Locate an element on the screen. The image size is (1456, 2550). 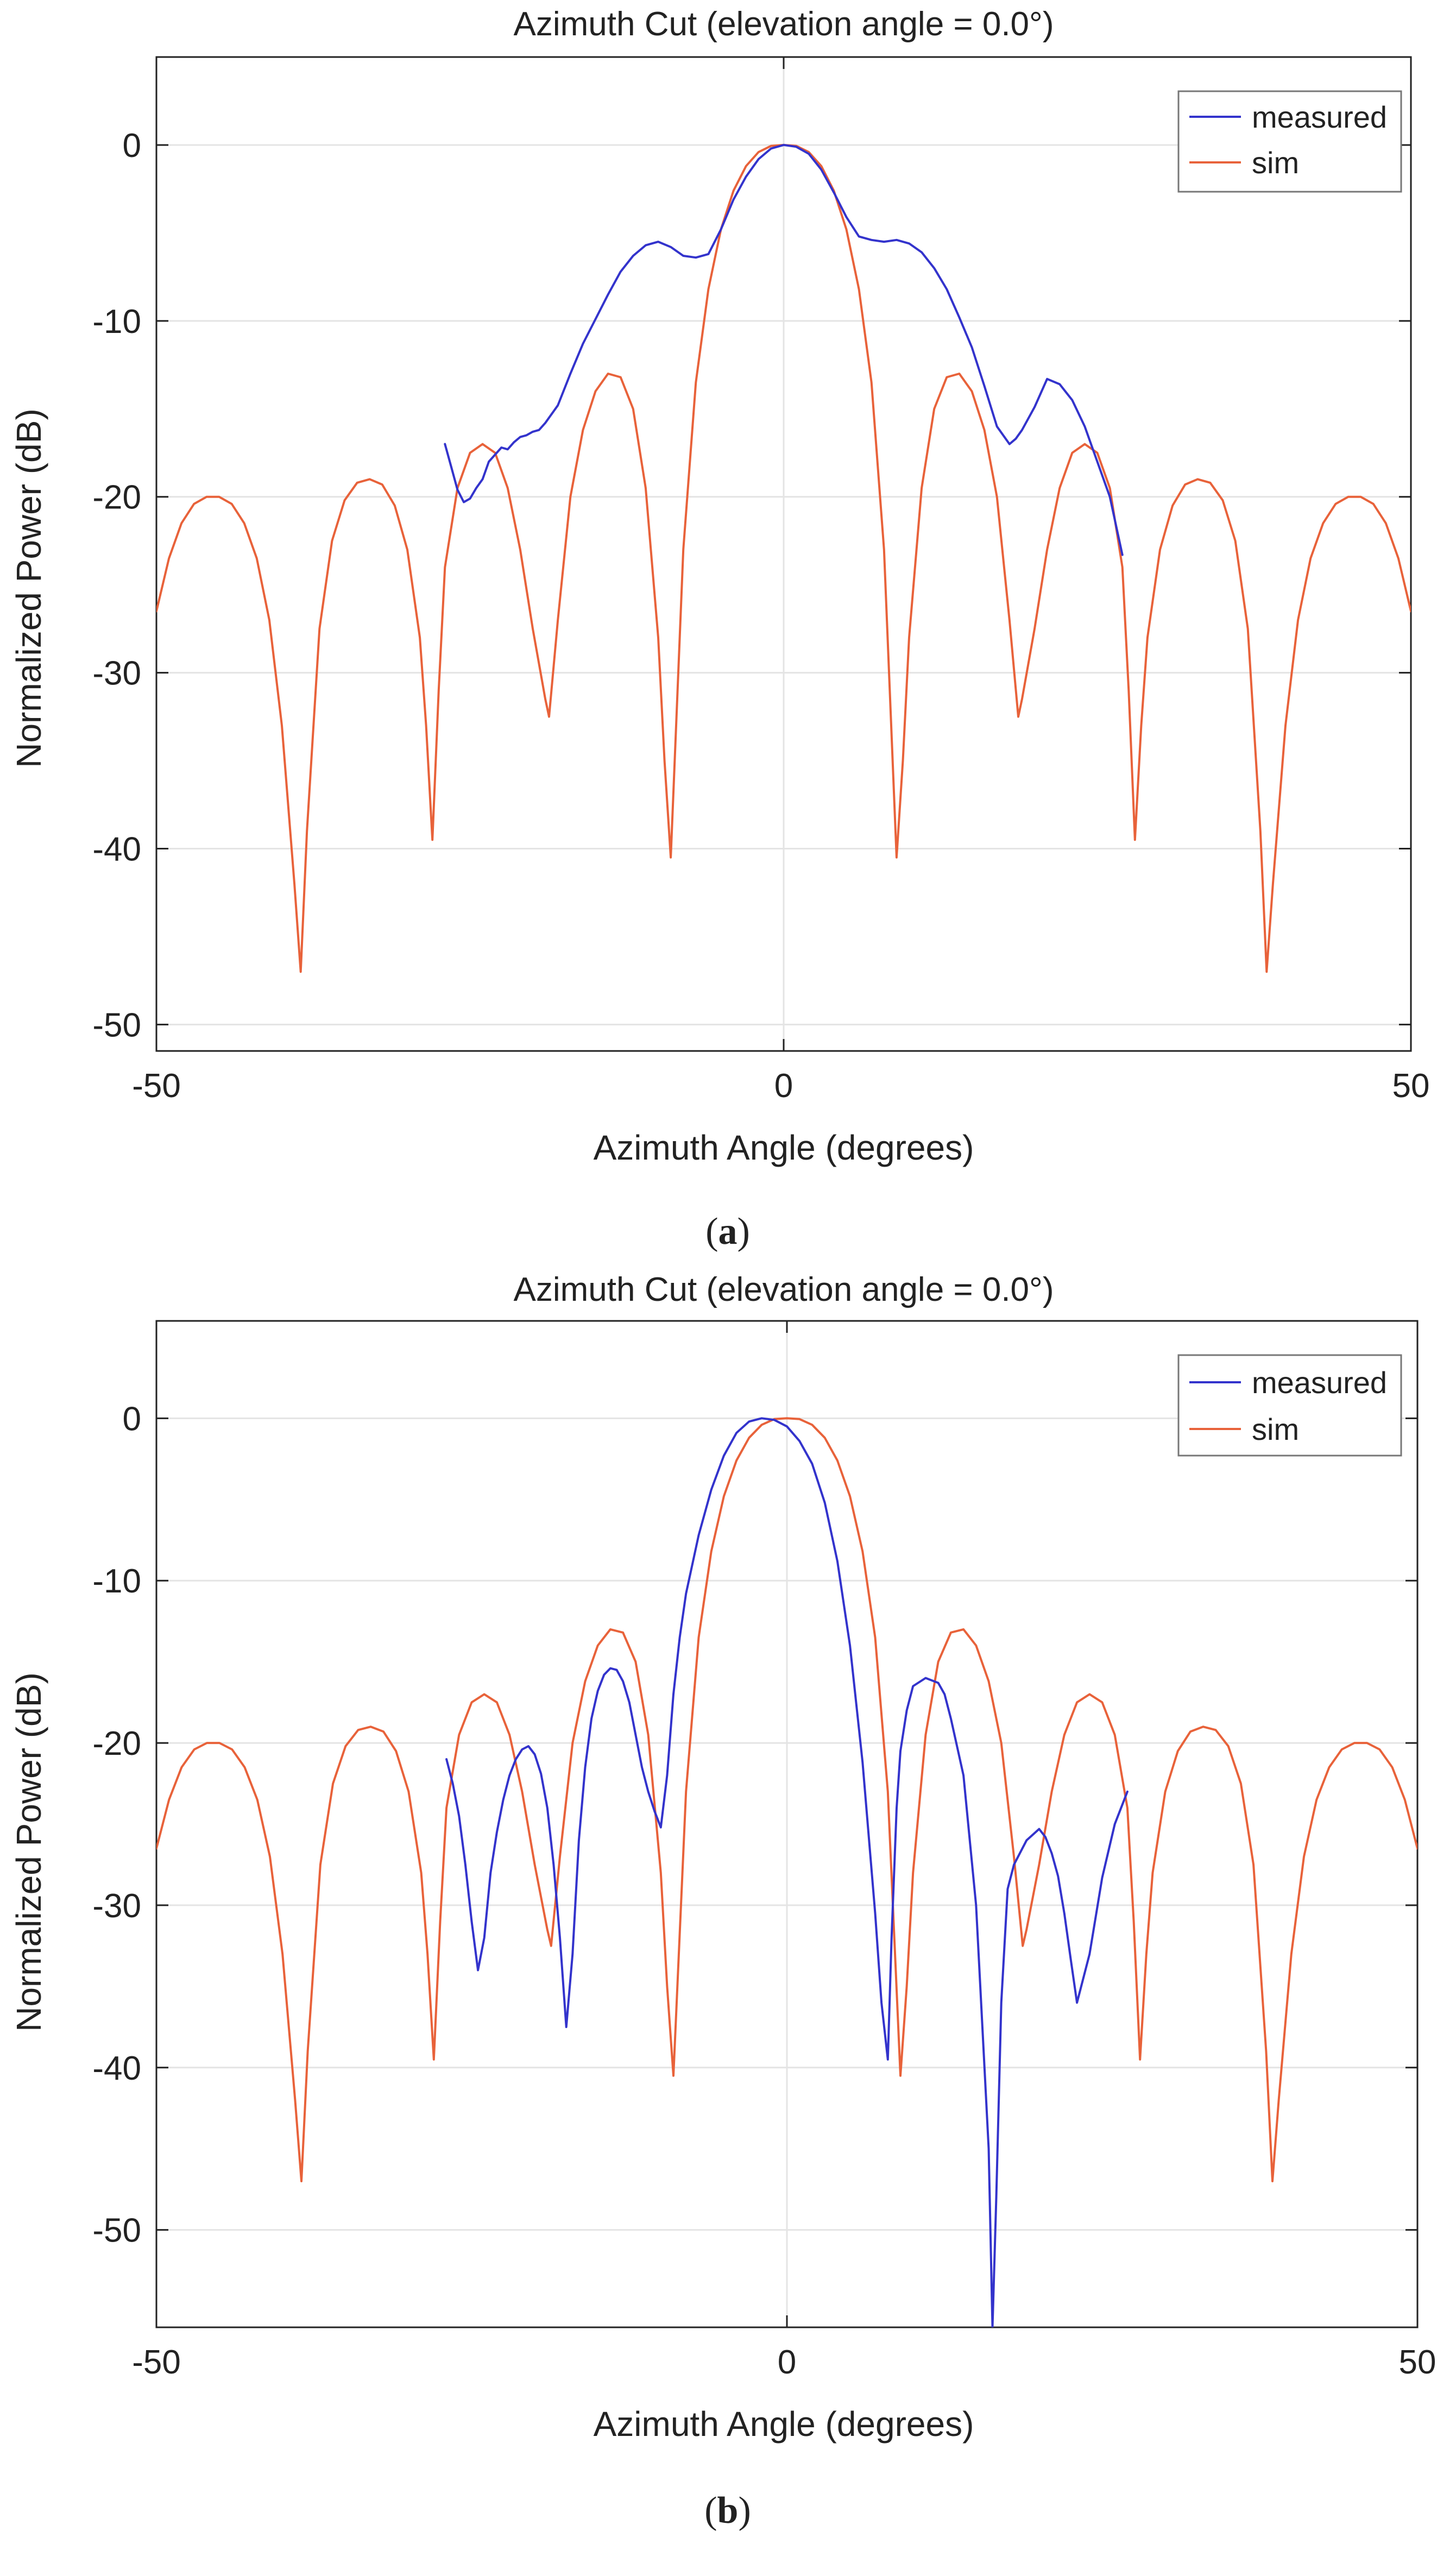
panel-label-b: (b) is located at coordinates (727, 2511).